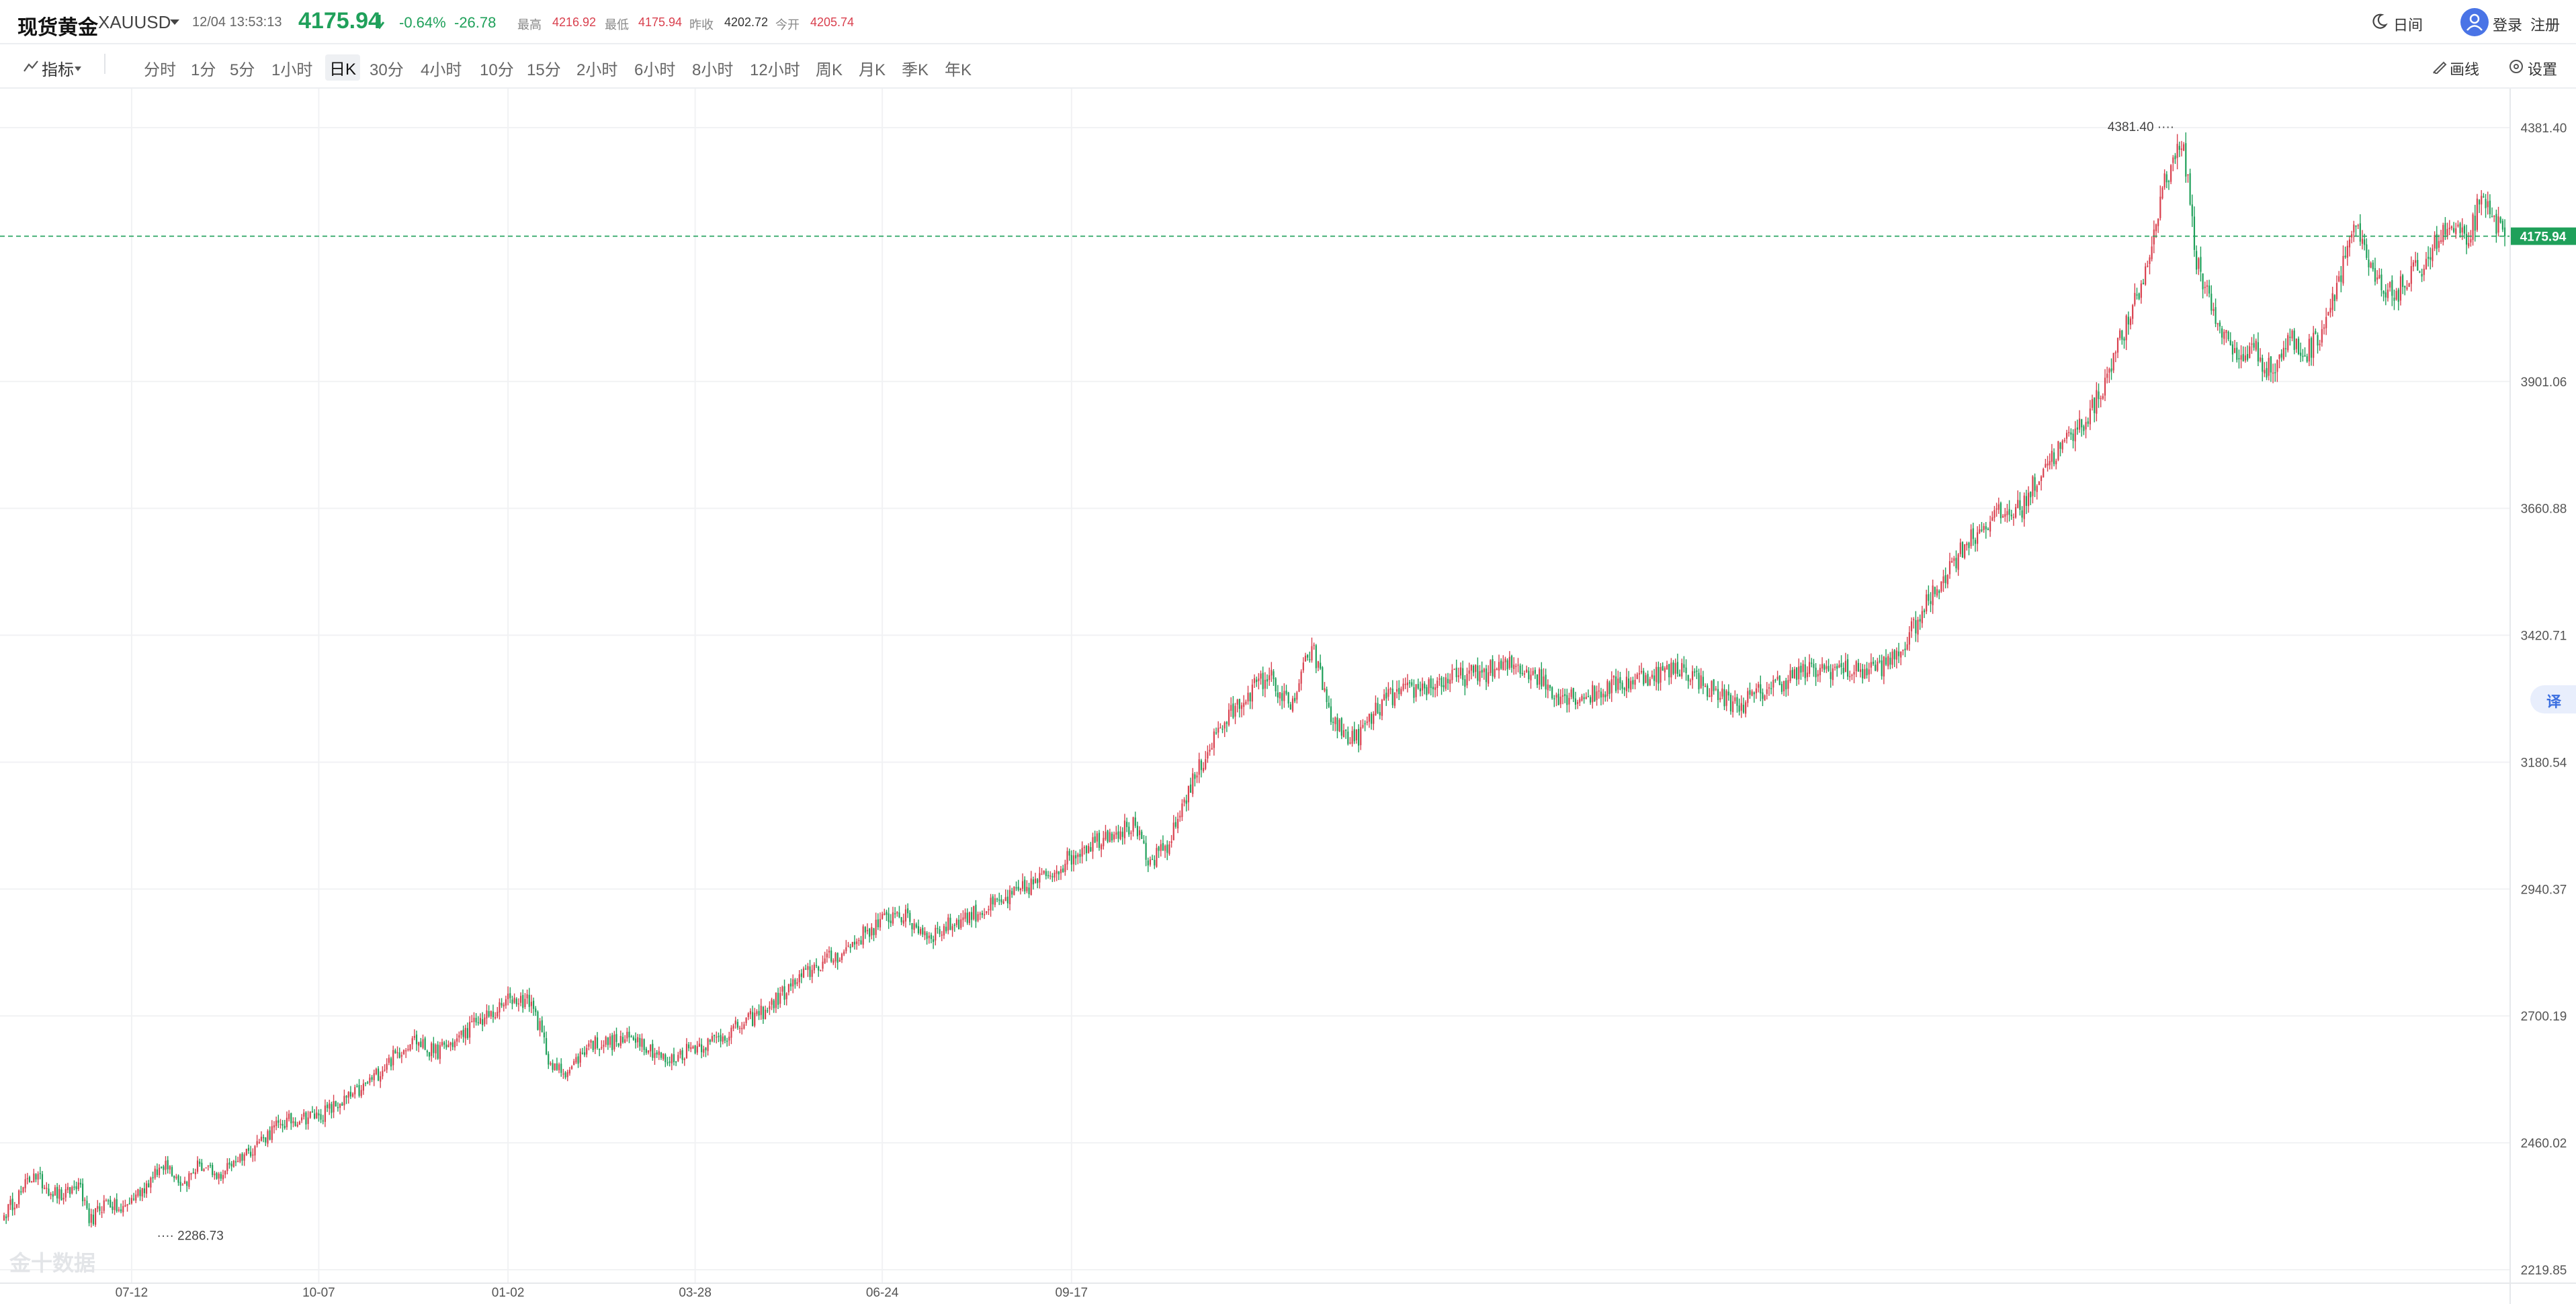 The image size is (2576, 1304). I want to click on settings-button: 设置, so click(2543, 69).